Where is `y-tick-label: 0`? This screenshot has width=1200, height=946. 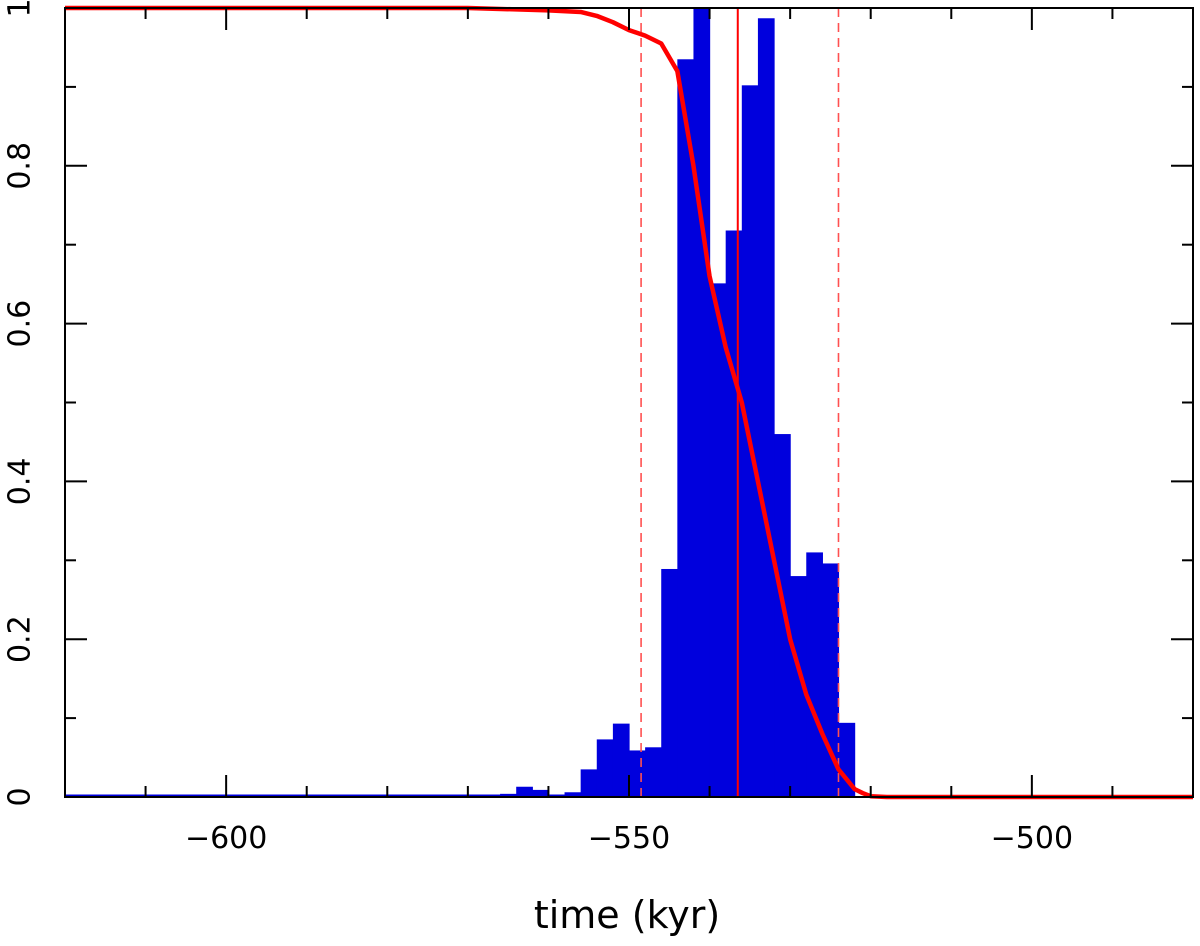 y-tick-label: 0 is located at coordinates (20, 796).